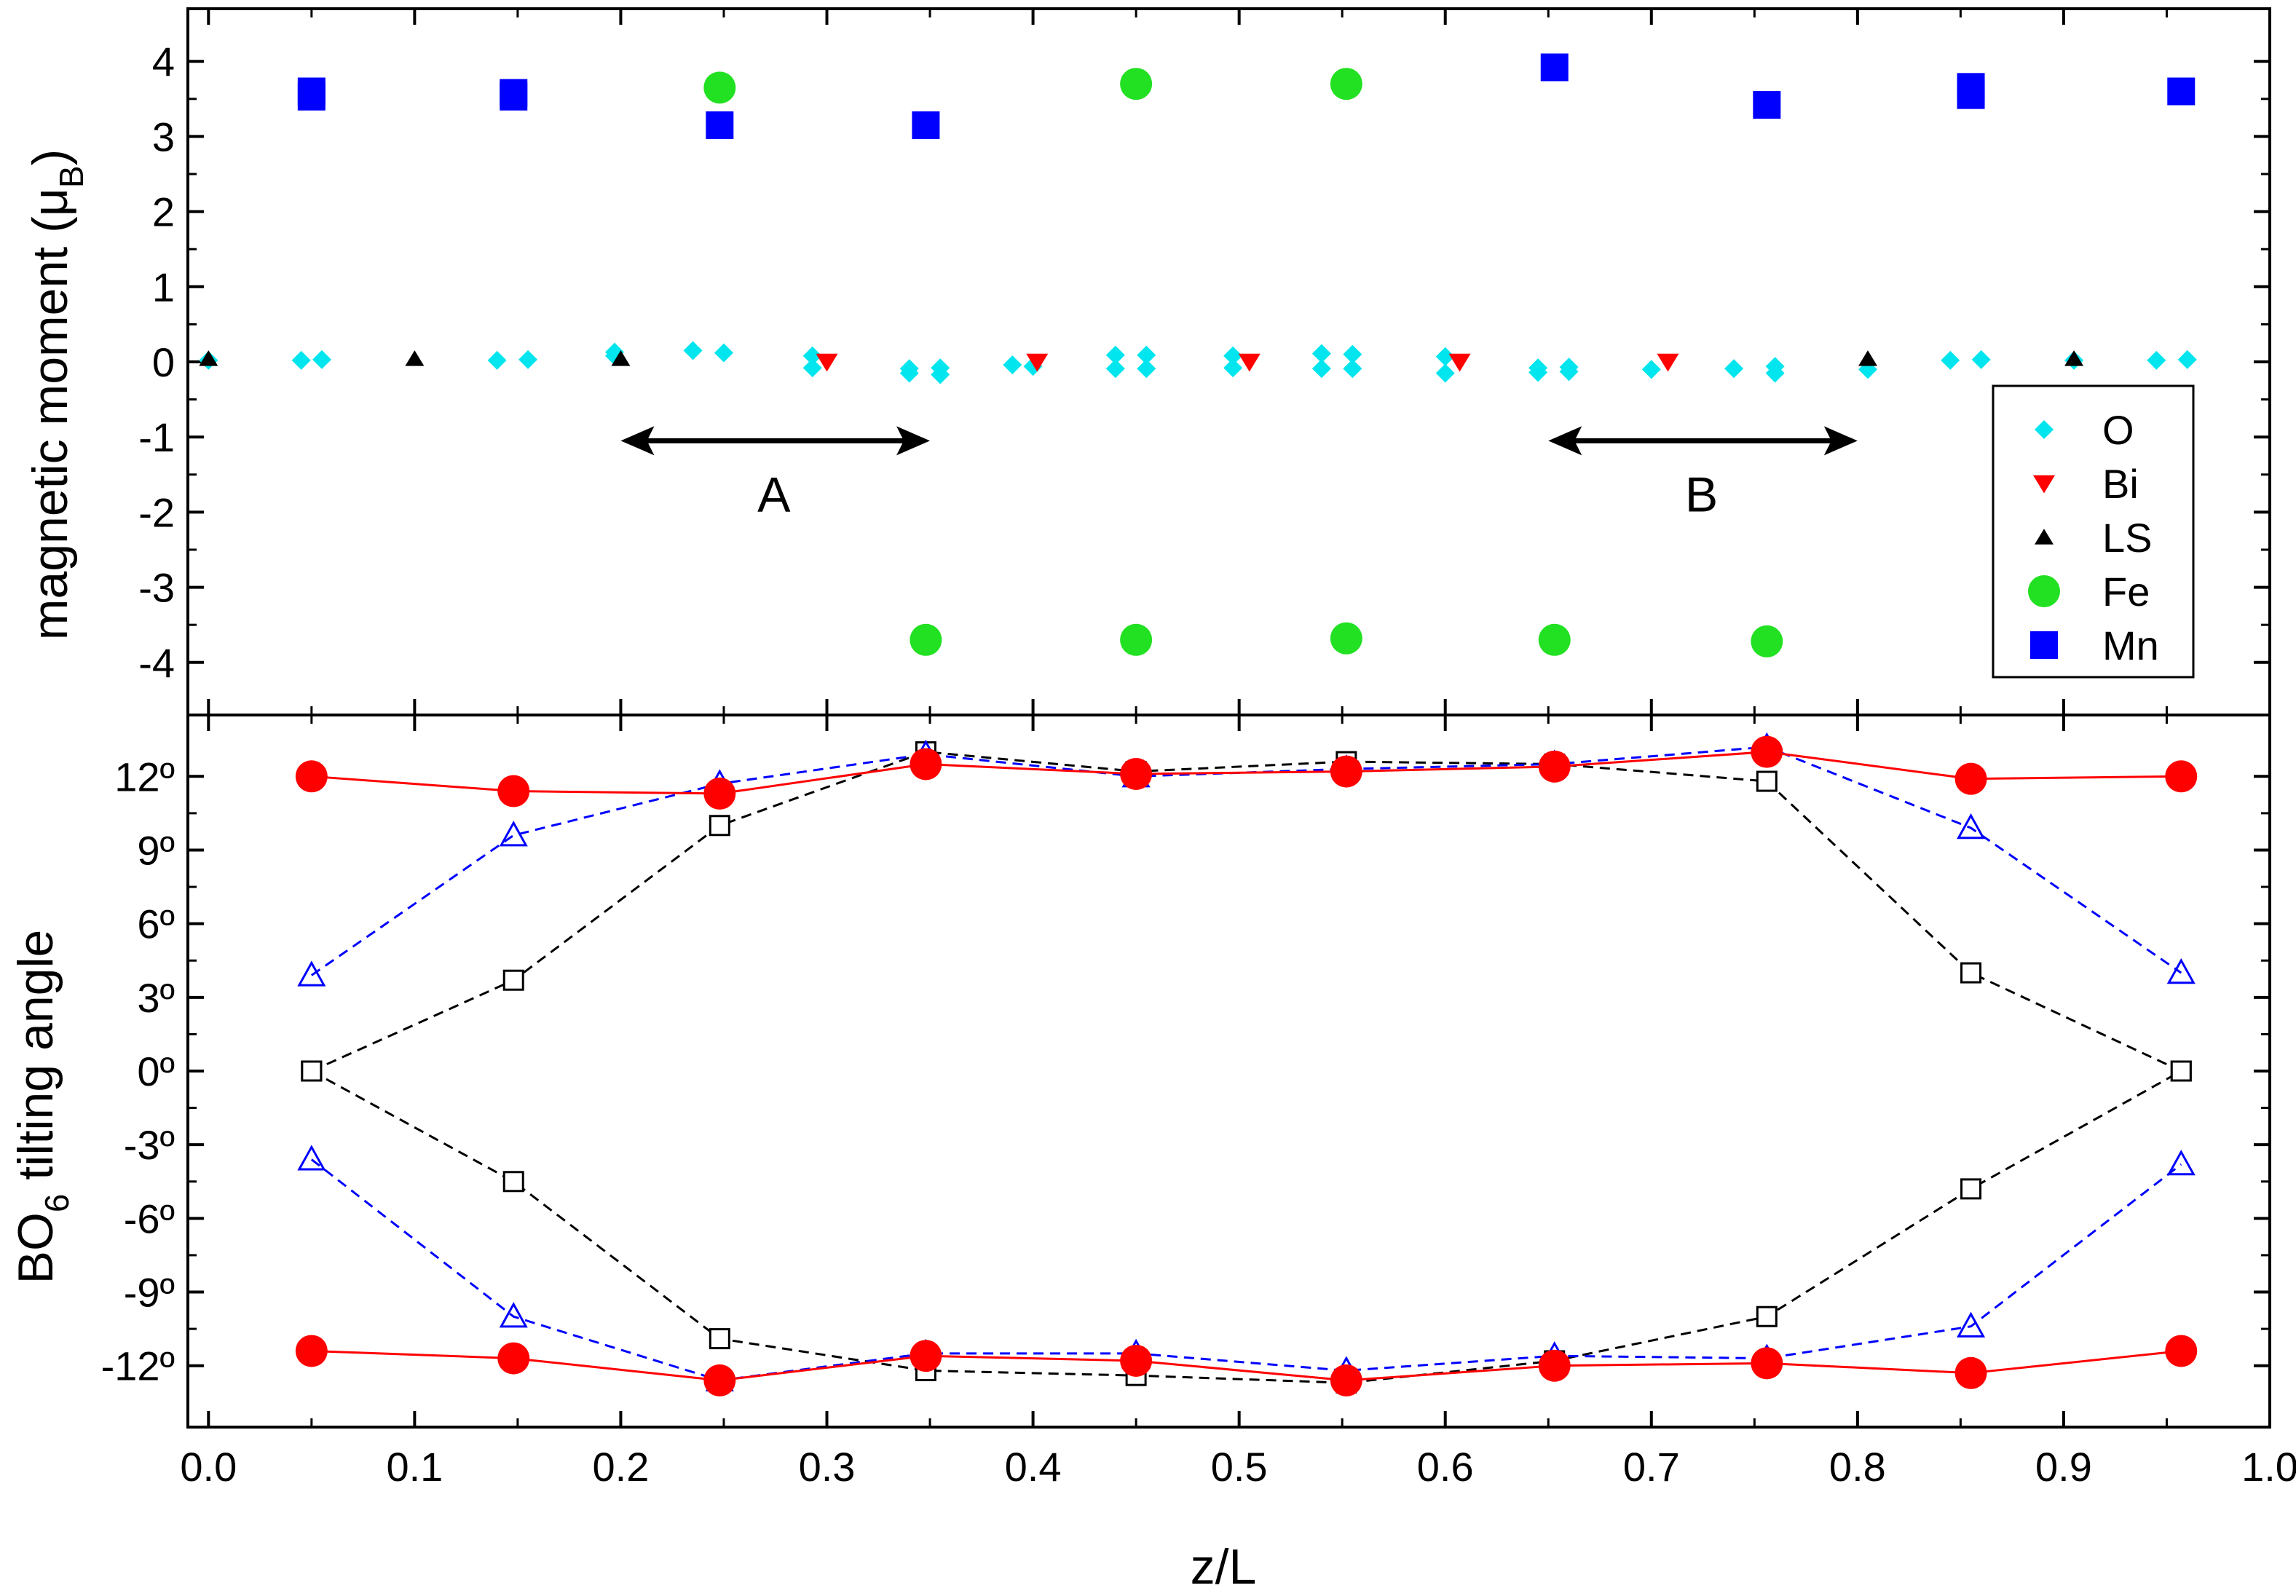 The image size is (2296, 1596). What do you see at coordinates (827, 1467) in the screenshot?
I see `x-tick-label: 0.3` at bounding box center [827, 1467].